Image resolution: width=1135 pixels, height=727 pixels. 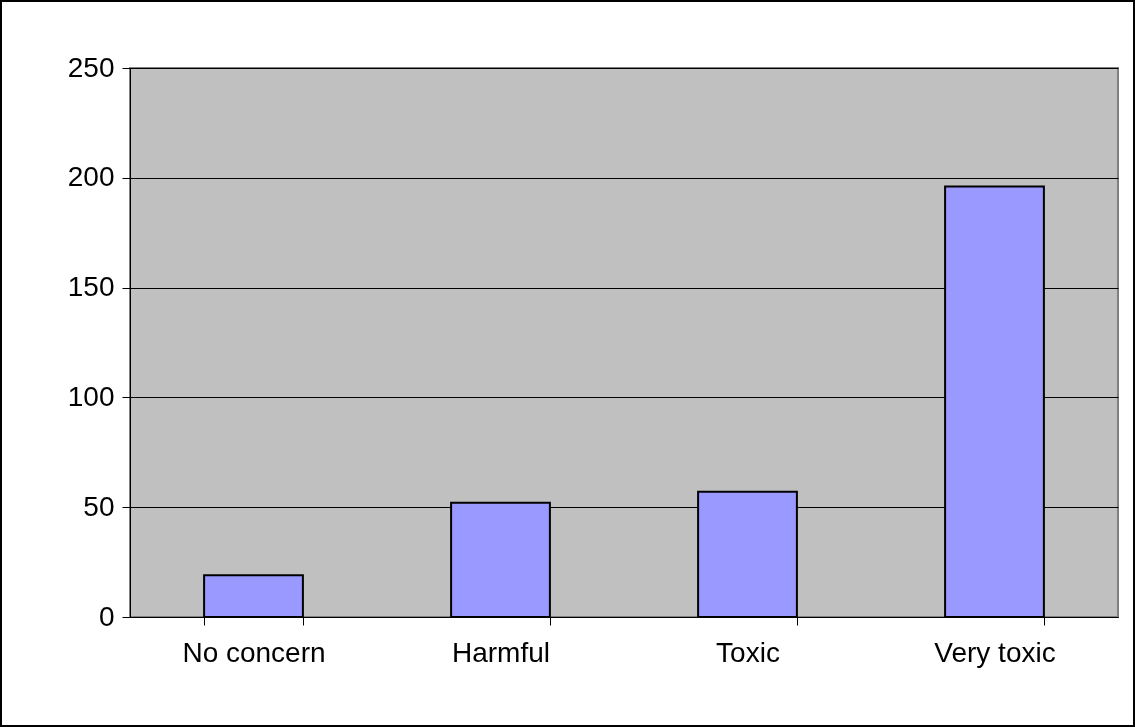 What do you see at coordinates (106, 616) in the screenshot?
I see `y-tick-label: 0` at bounding box center [106, 616].